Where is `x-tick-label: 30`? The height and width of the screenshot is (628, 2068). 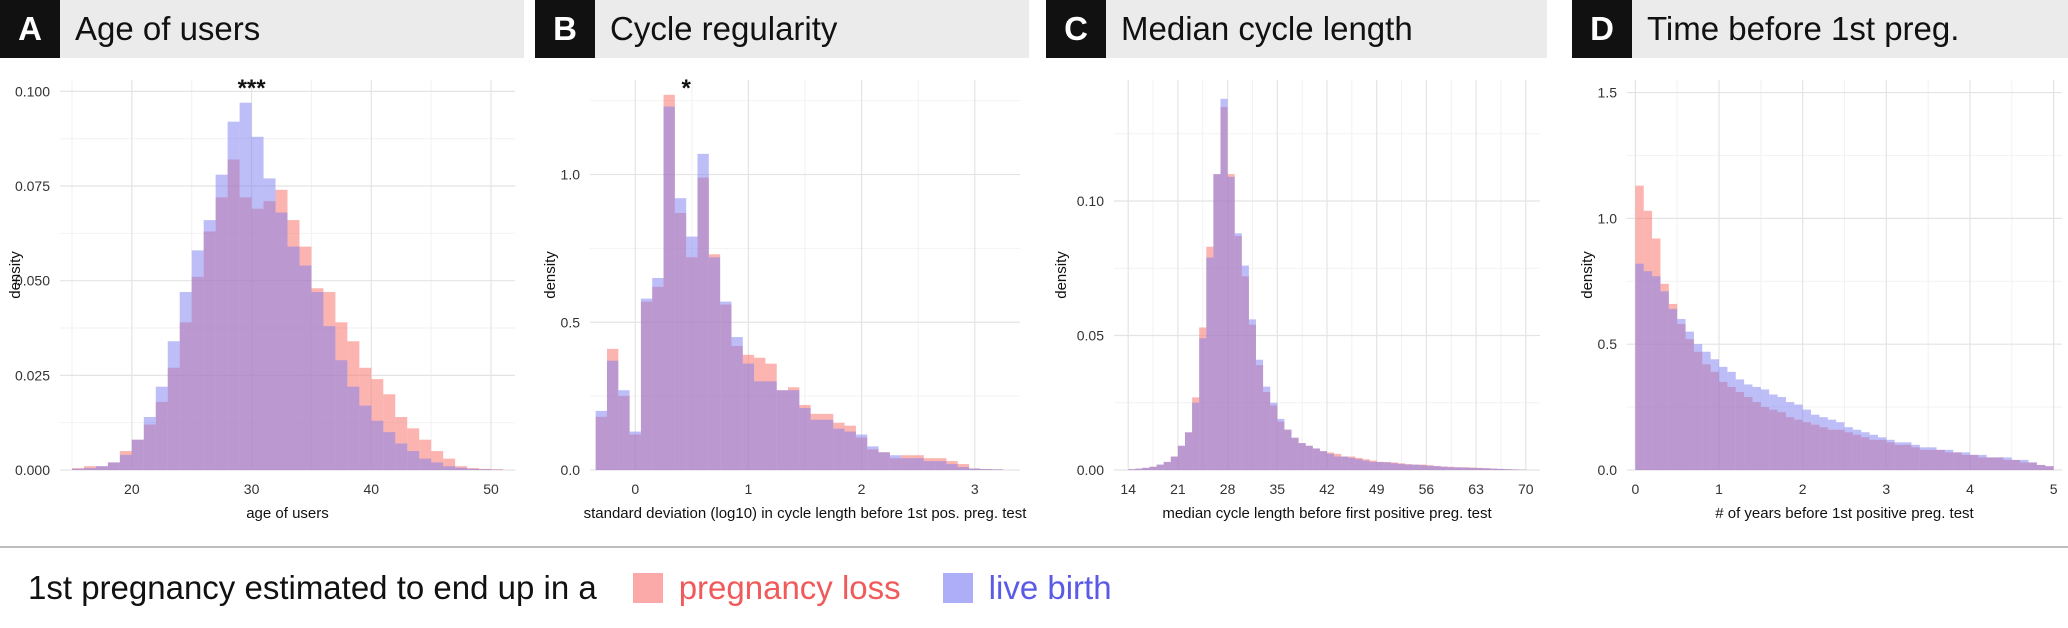
x-tick-label: 30 is located at coordinates (252, 489).